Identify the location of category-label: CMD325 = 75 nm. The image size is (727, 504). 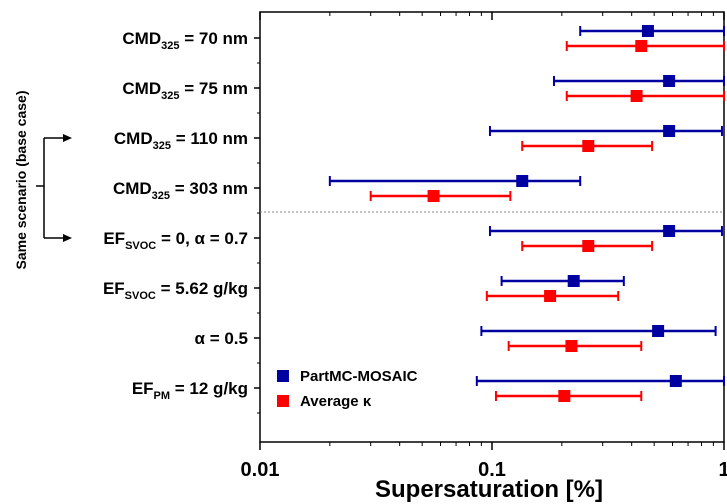
(185, 90).